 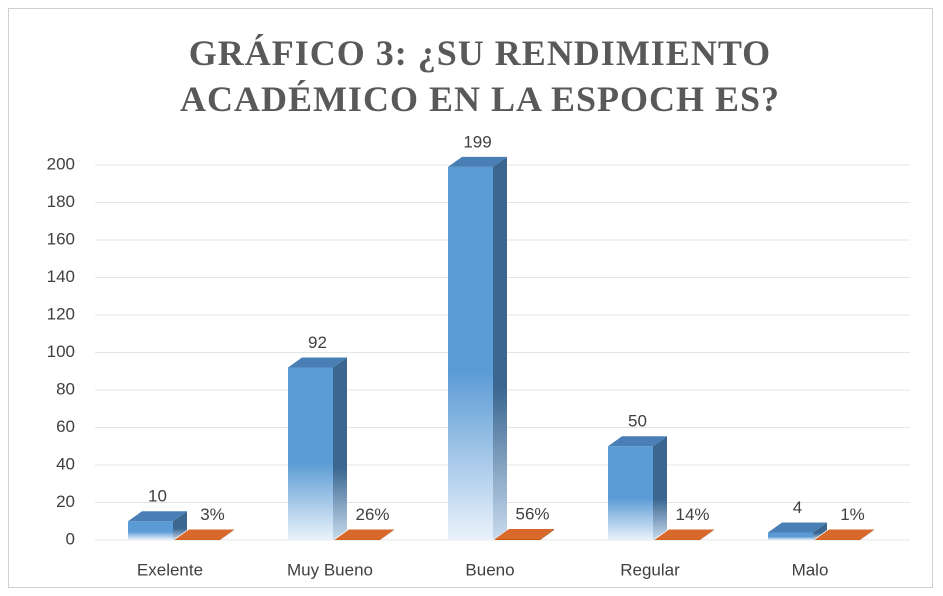 I want to click on x-tick-label: Exelente, so click(x=170, y=569).